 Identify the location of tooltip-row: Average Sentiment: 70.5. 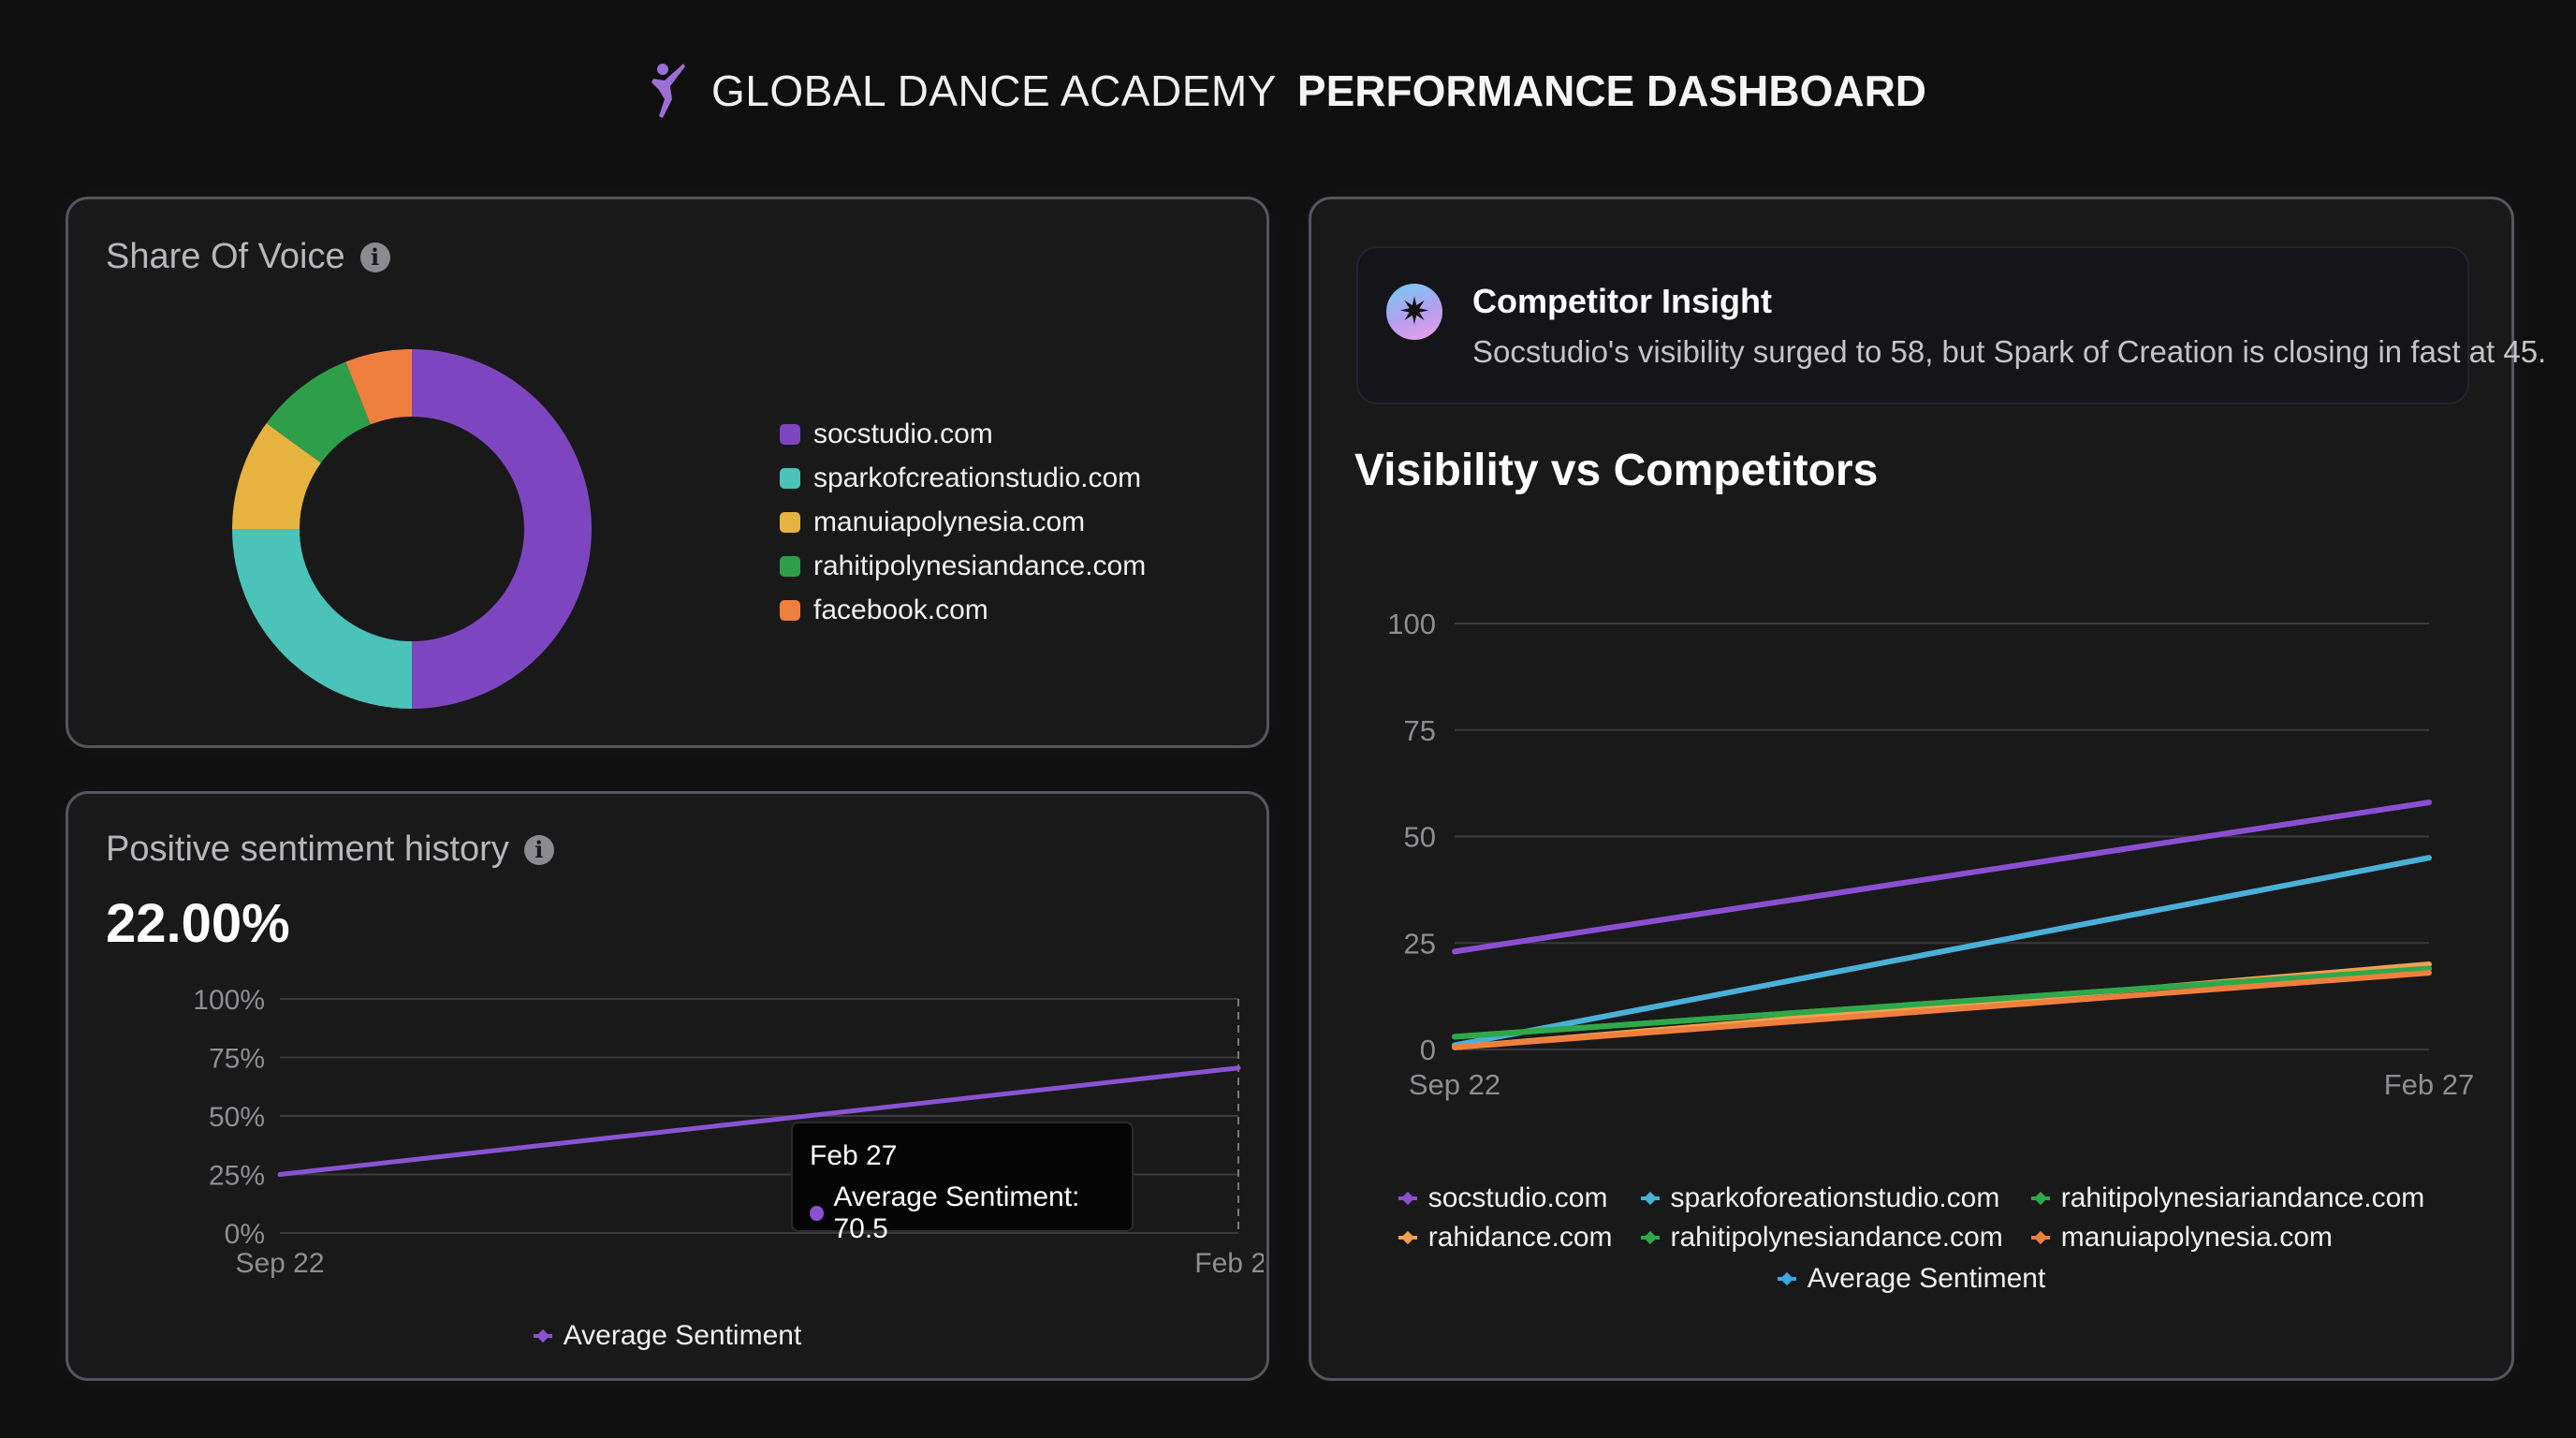
(971, 1213).